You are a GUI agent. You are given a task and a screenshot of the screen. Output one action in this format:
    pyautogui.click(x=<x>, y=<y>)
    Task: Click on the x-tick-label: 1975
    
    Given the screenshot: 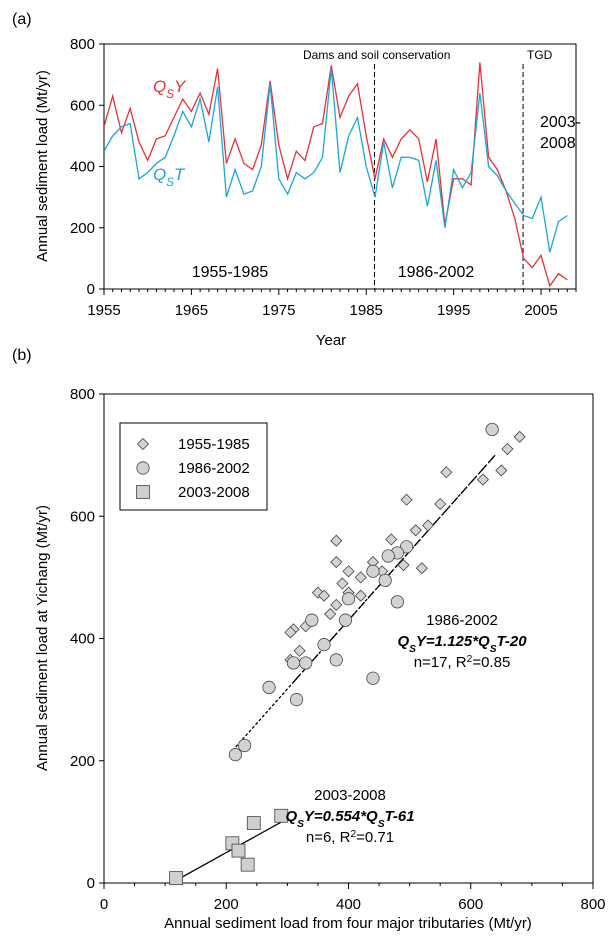 What is the action you would take?
    pyautogui.click(x=278, y=310)
    